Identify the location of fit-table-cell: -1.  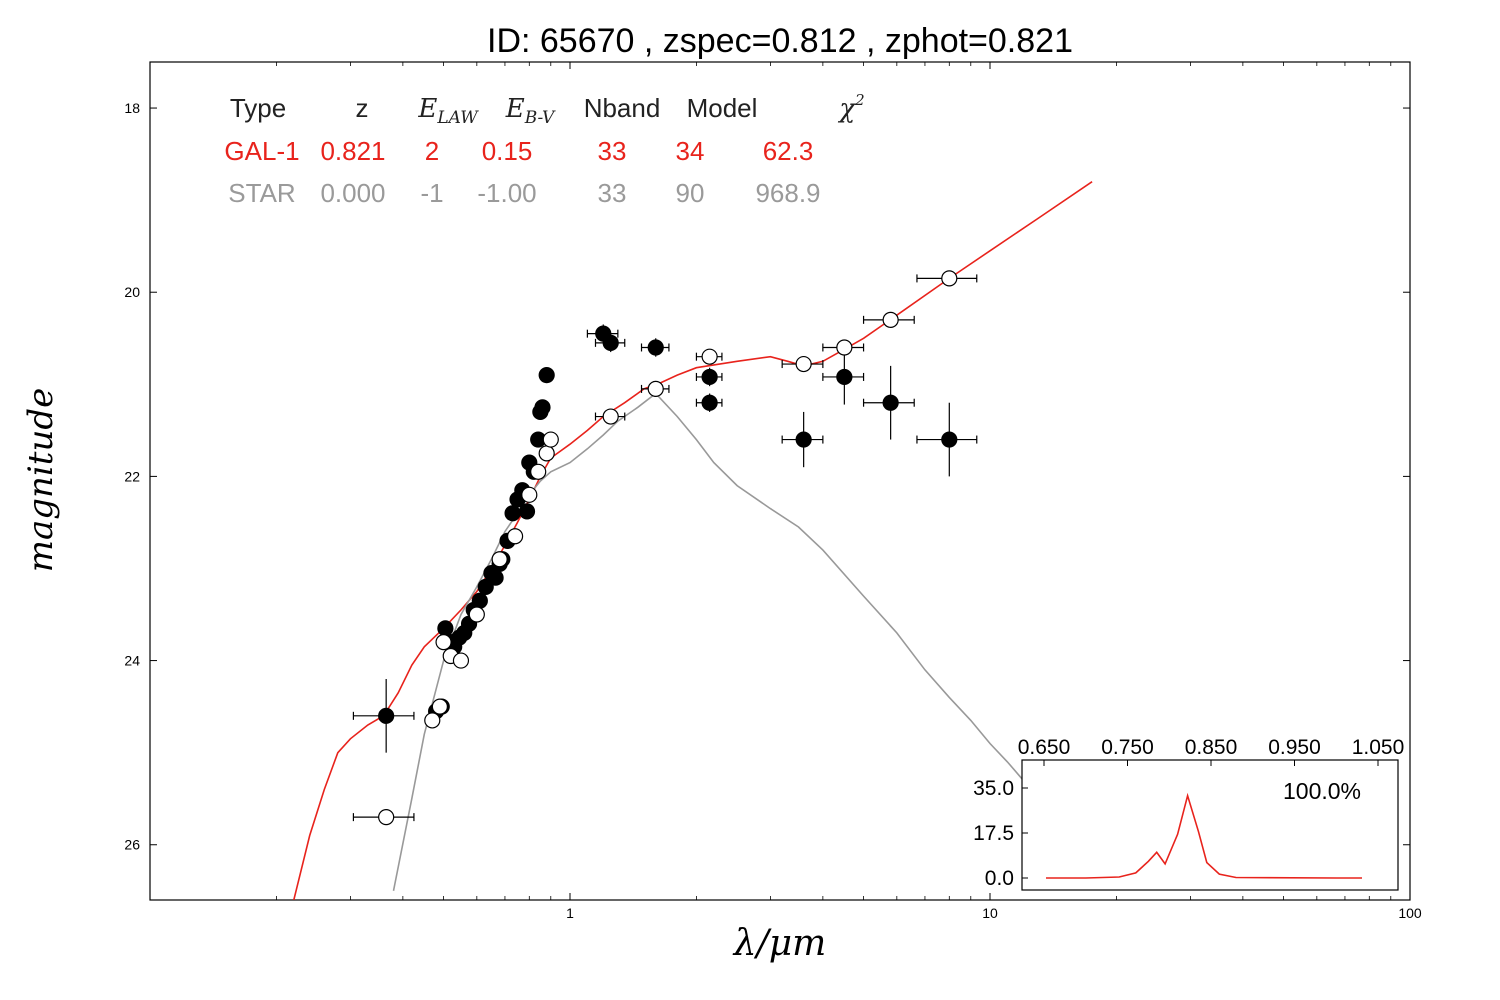
(431, 193).